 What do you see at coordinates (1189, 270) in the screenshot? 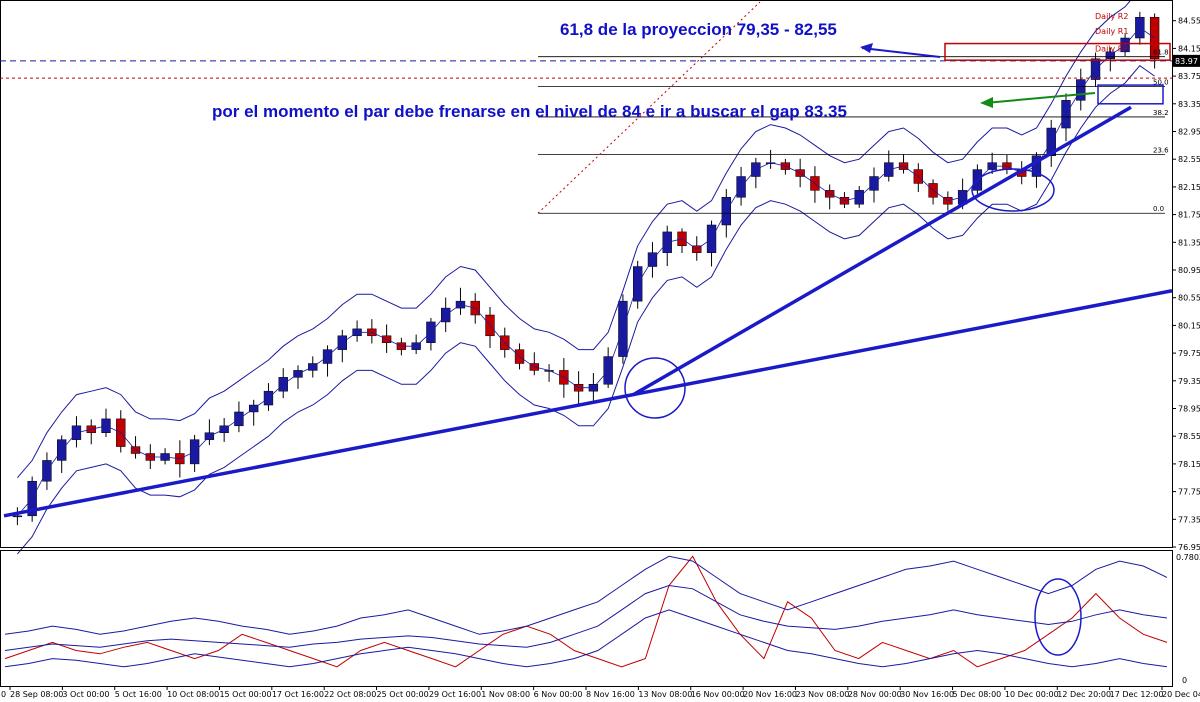
I see `y-tick-label: 80.95` at bounding box center [1189, 270].